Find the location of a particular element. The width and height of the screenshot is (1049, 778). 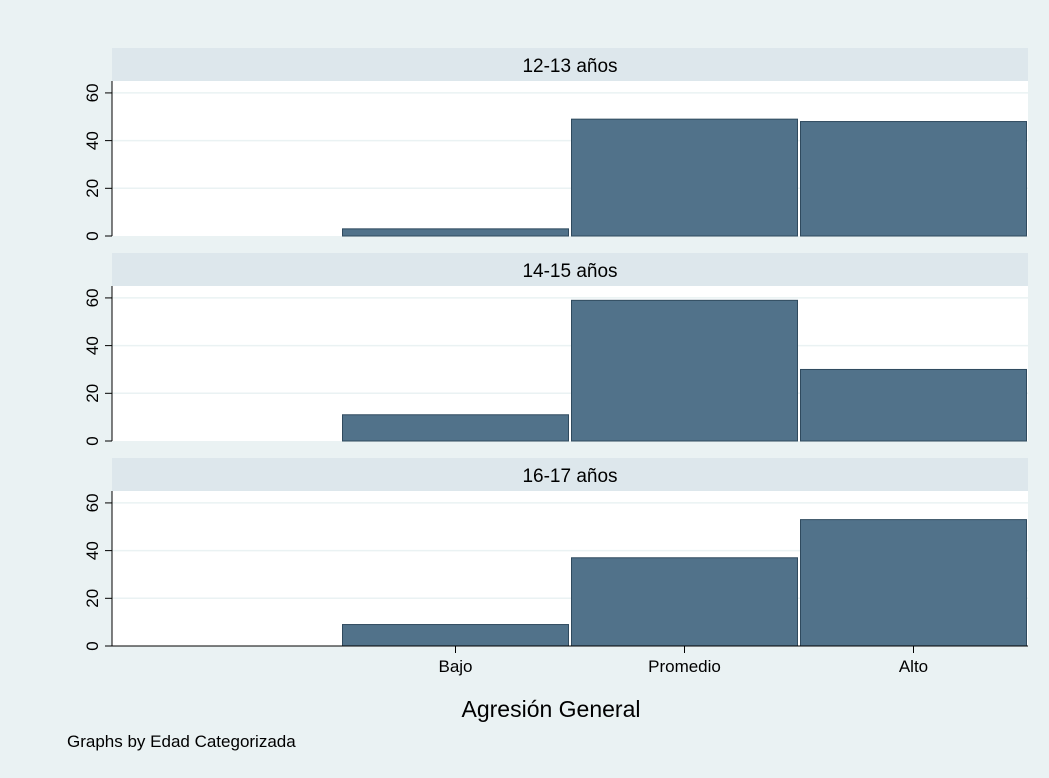

panel-title: 12-13 años is located at coordinates (569, 66).